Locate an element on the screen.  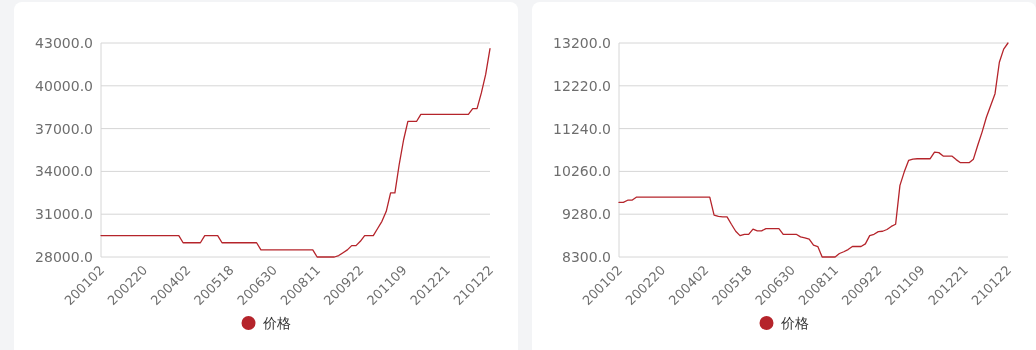
y-tick-label: 28000.0 is located at coordinates (64, 257).